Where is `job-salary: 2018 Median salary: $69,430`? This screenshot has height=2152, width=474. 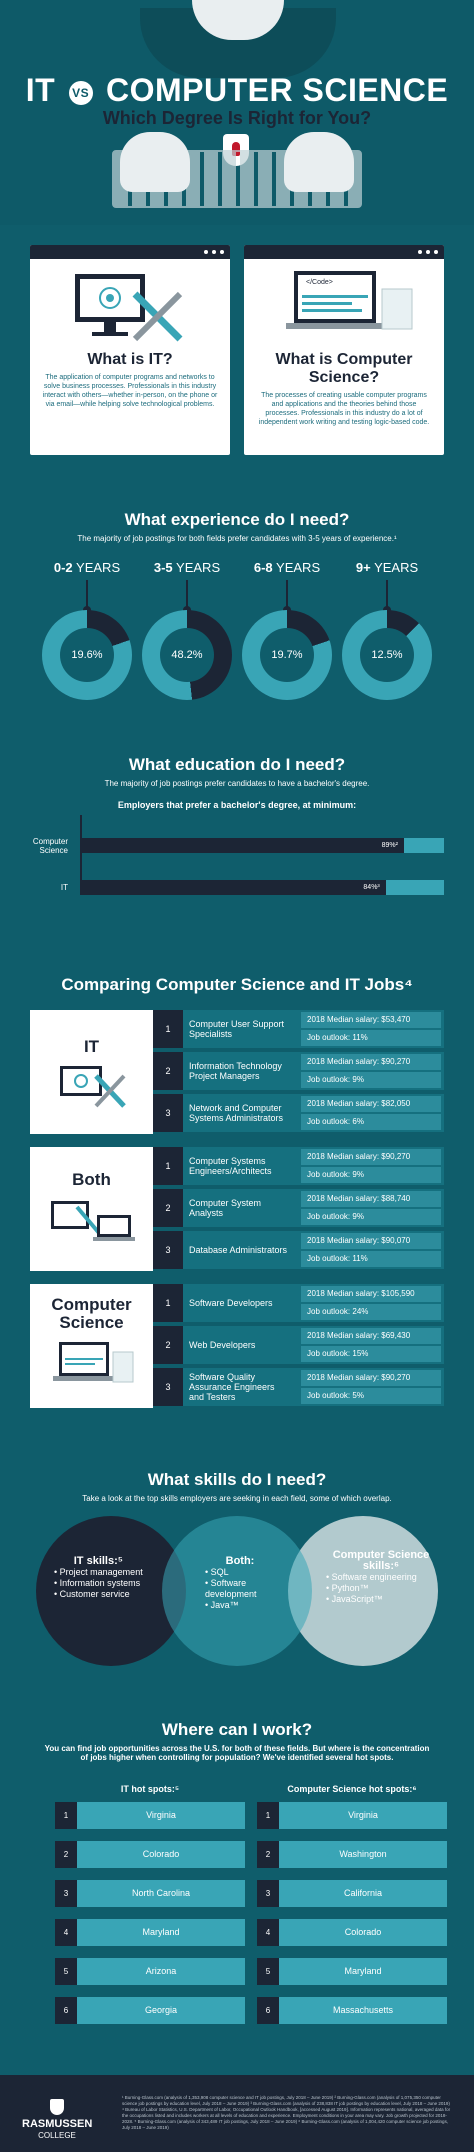 job-salary: 2018 Median salary: $69,430 is located at coordinates (371, 1336).